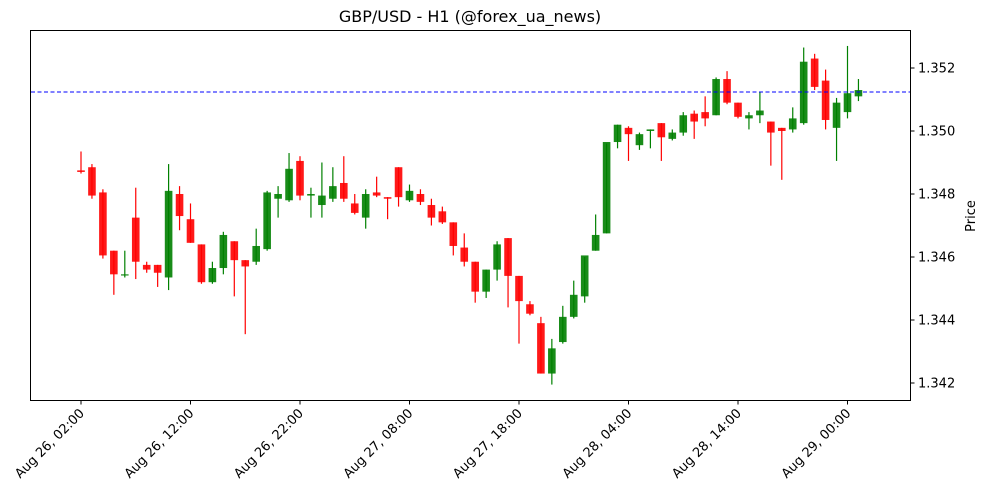 The width and height of the screenshot is (1000, 500). I want to click on y-tick-label: 1.348, so click(936, 195).